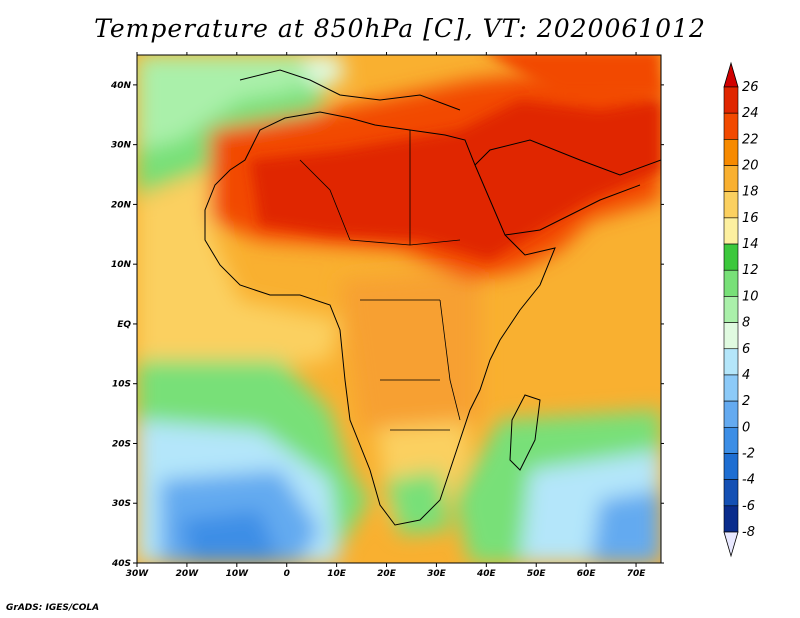 The image size is (800, 618). Describe the element at coordinates (525, 432) in the screenshot. I see `madagascar-outline` at that location.